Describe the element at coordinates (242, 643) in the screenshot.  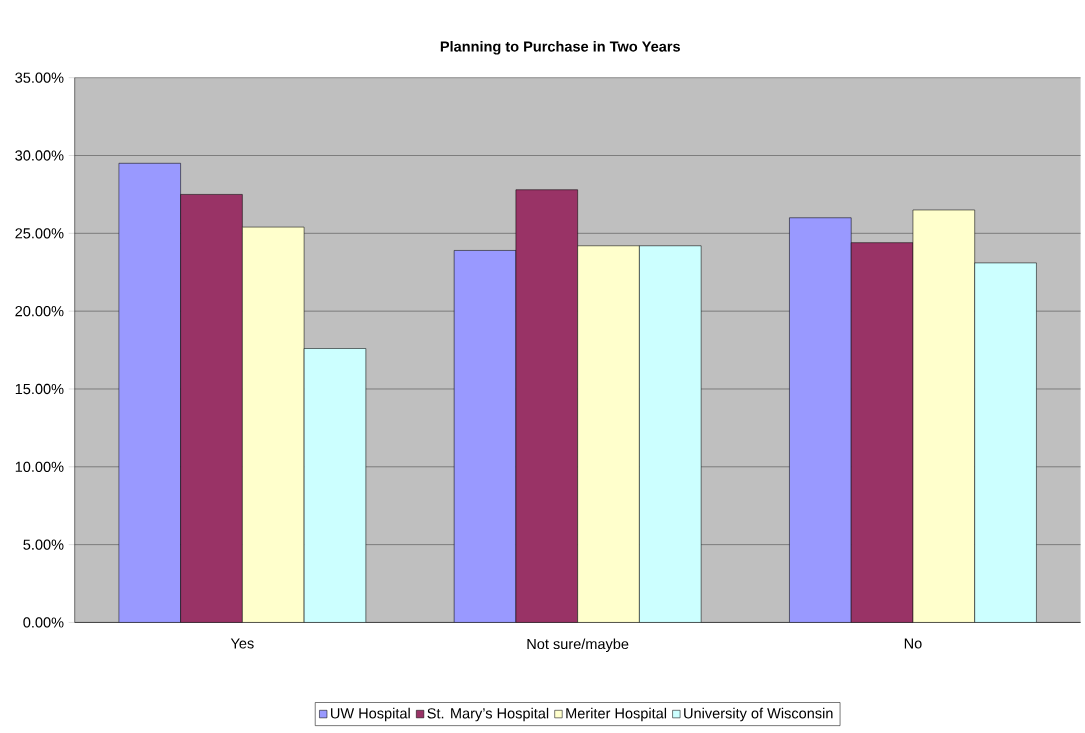
I see `x-tick-label: Yes` at that location.